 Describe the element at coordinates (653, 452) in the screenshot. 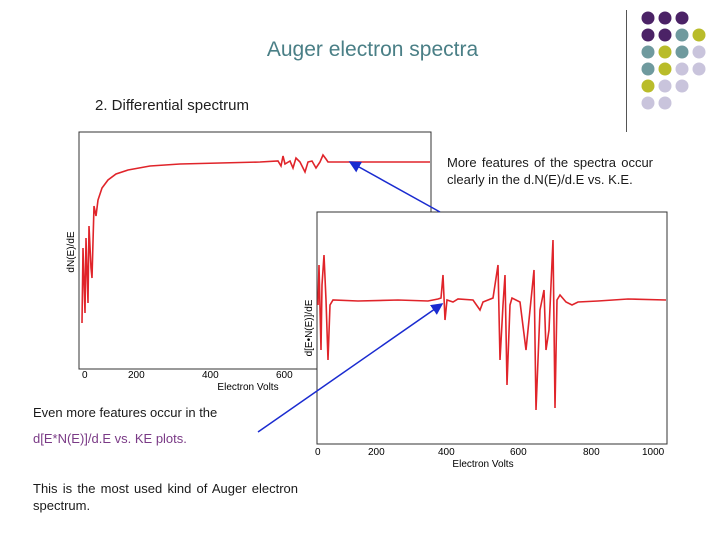

I see `chart2-xtick-1000: 1000` at that location.